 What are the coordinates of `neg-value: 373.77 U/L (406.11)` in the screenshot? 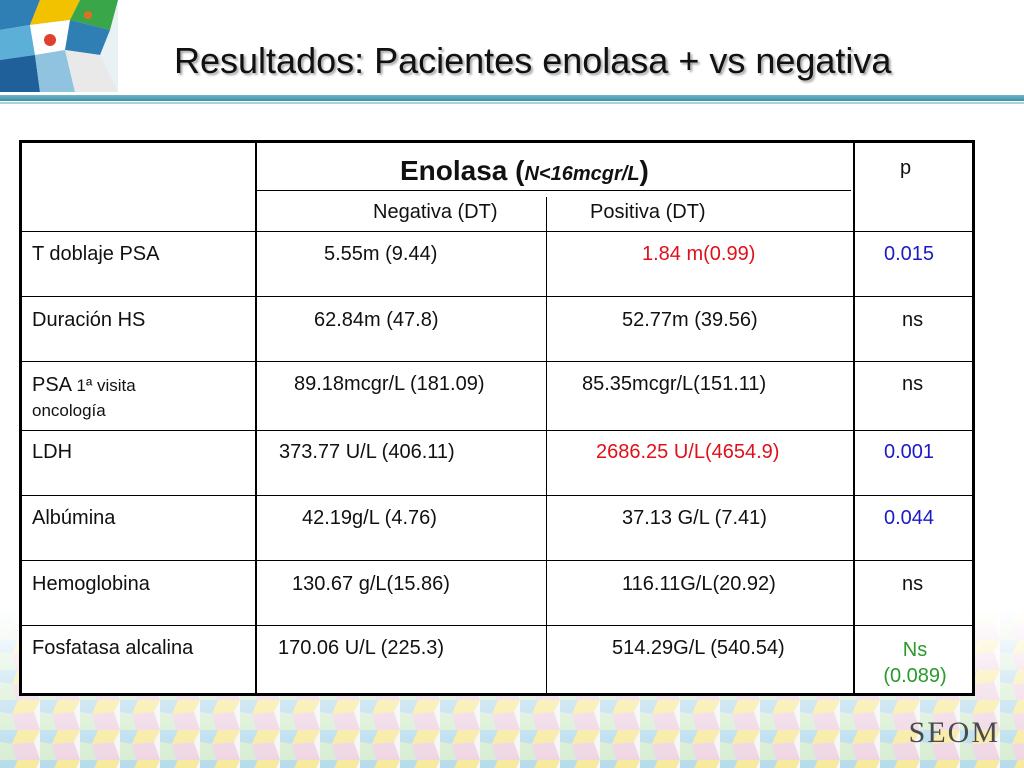 It's located at (367, 452).